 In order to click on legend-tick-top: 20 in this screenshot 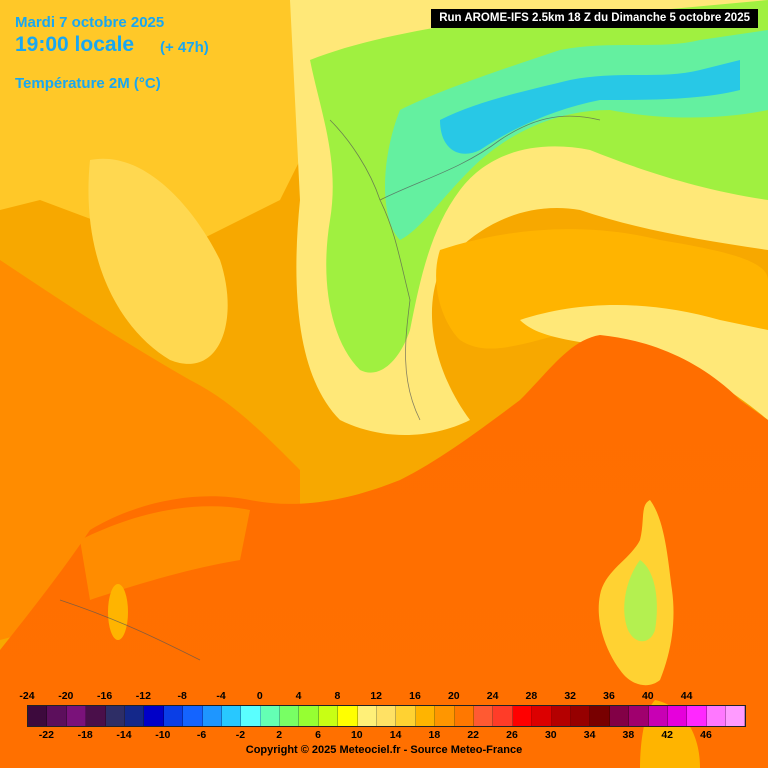, I will do `click(453, 696)`.